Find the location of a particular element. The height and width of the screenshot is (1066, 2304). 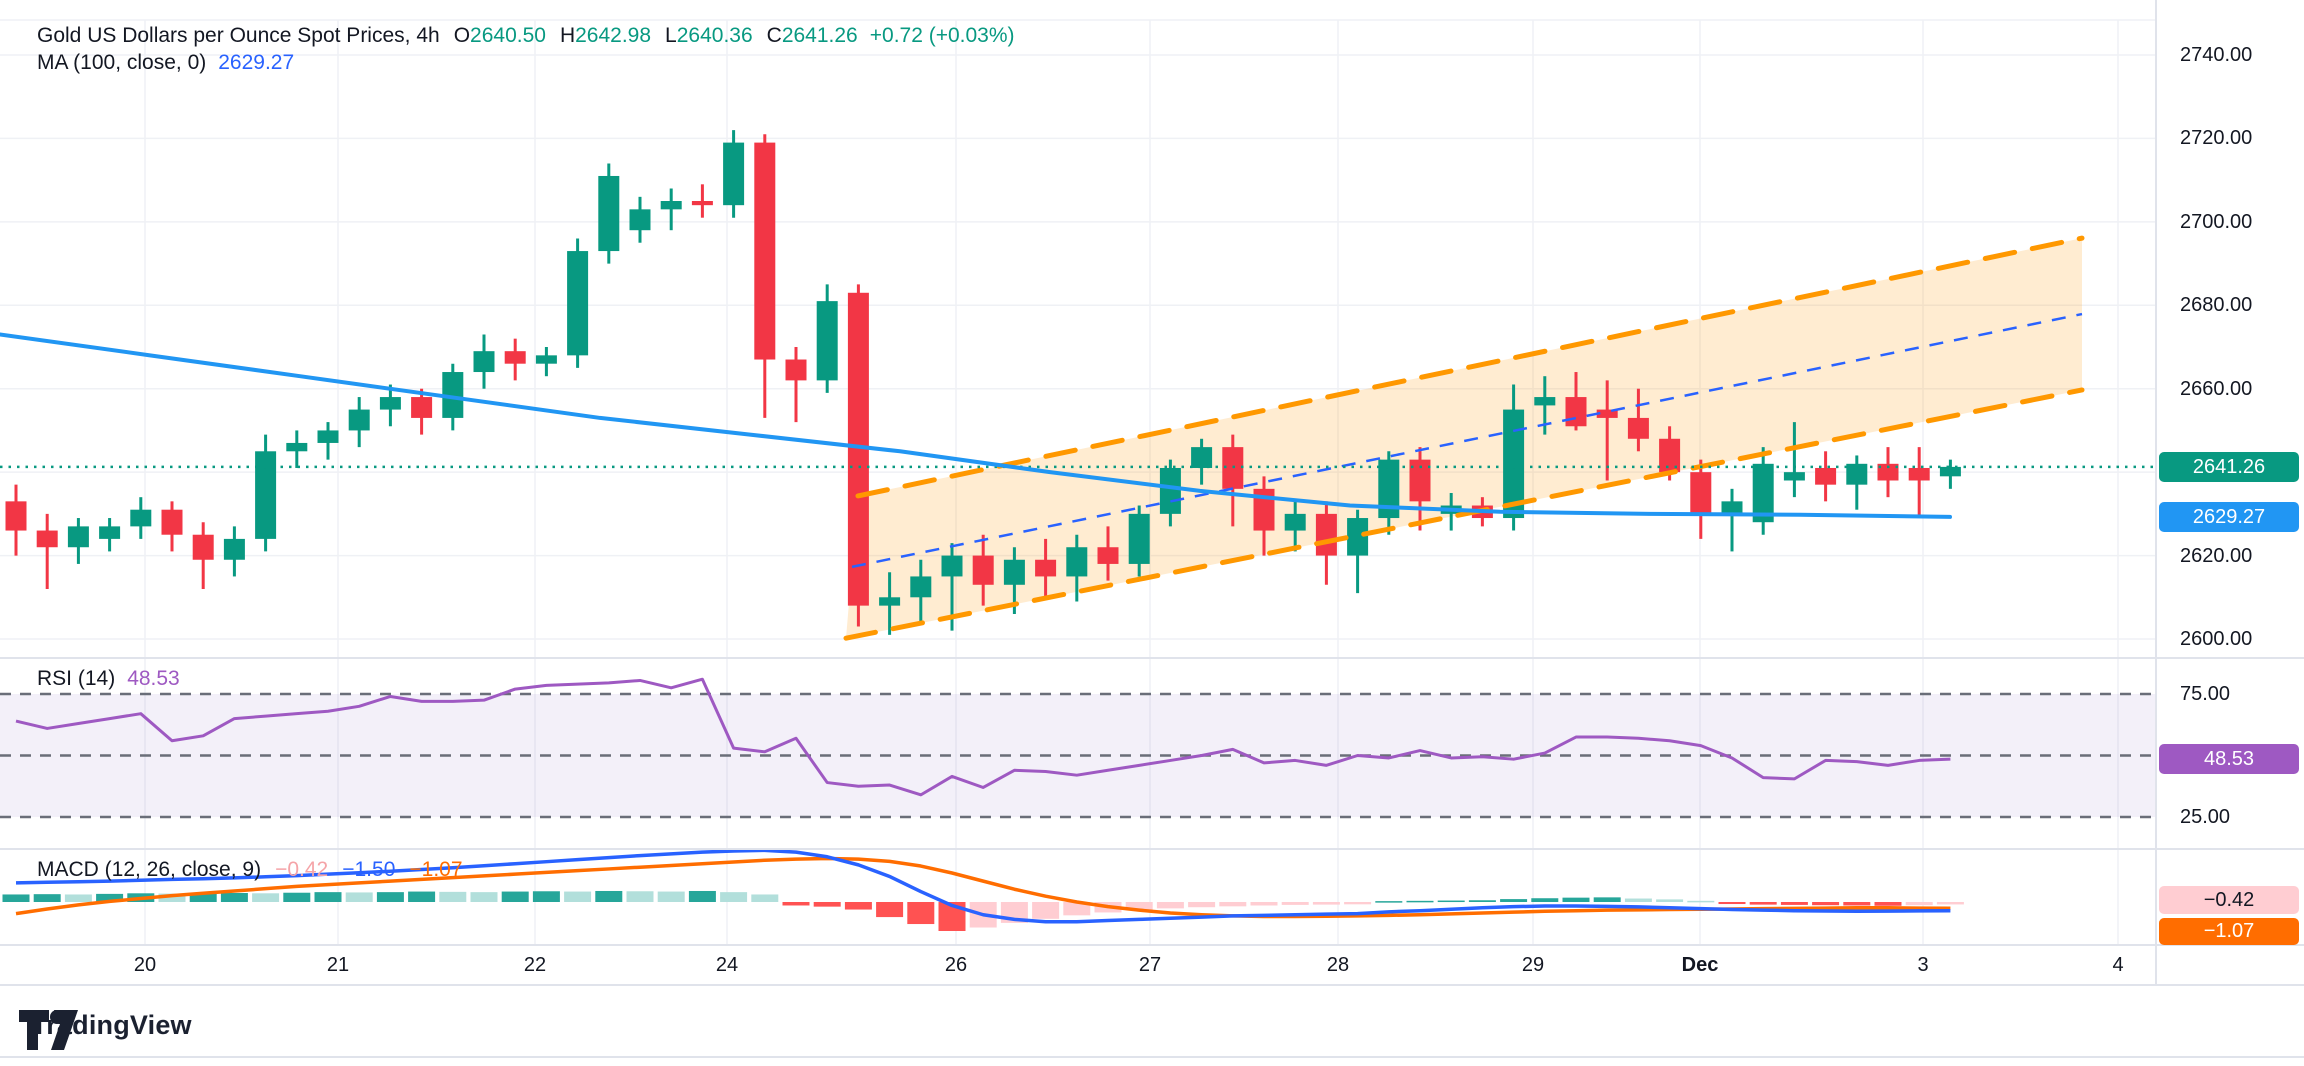

rsi-legend: RSI (14) 48.53 is located at coordinates (108, 679).